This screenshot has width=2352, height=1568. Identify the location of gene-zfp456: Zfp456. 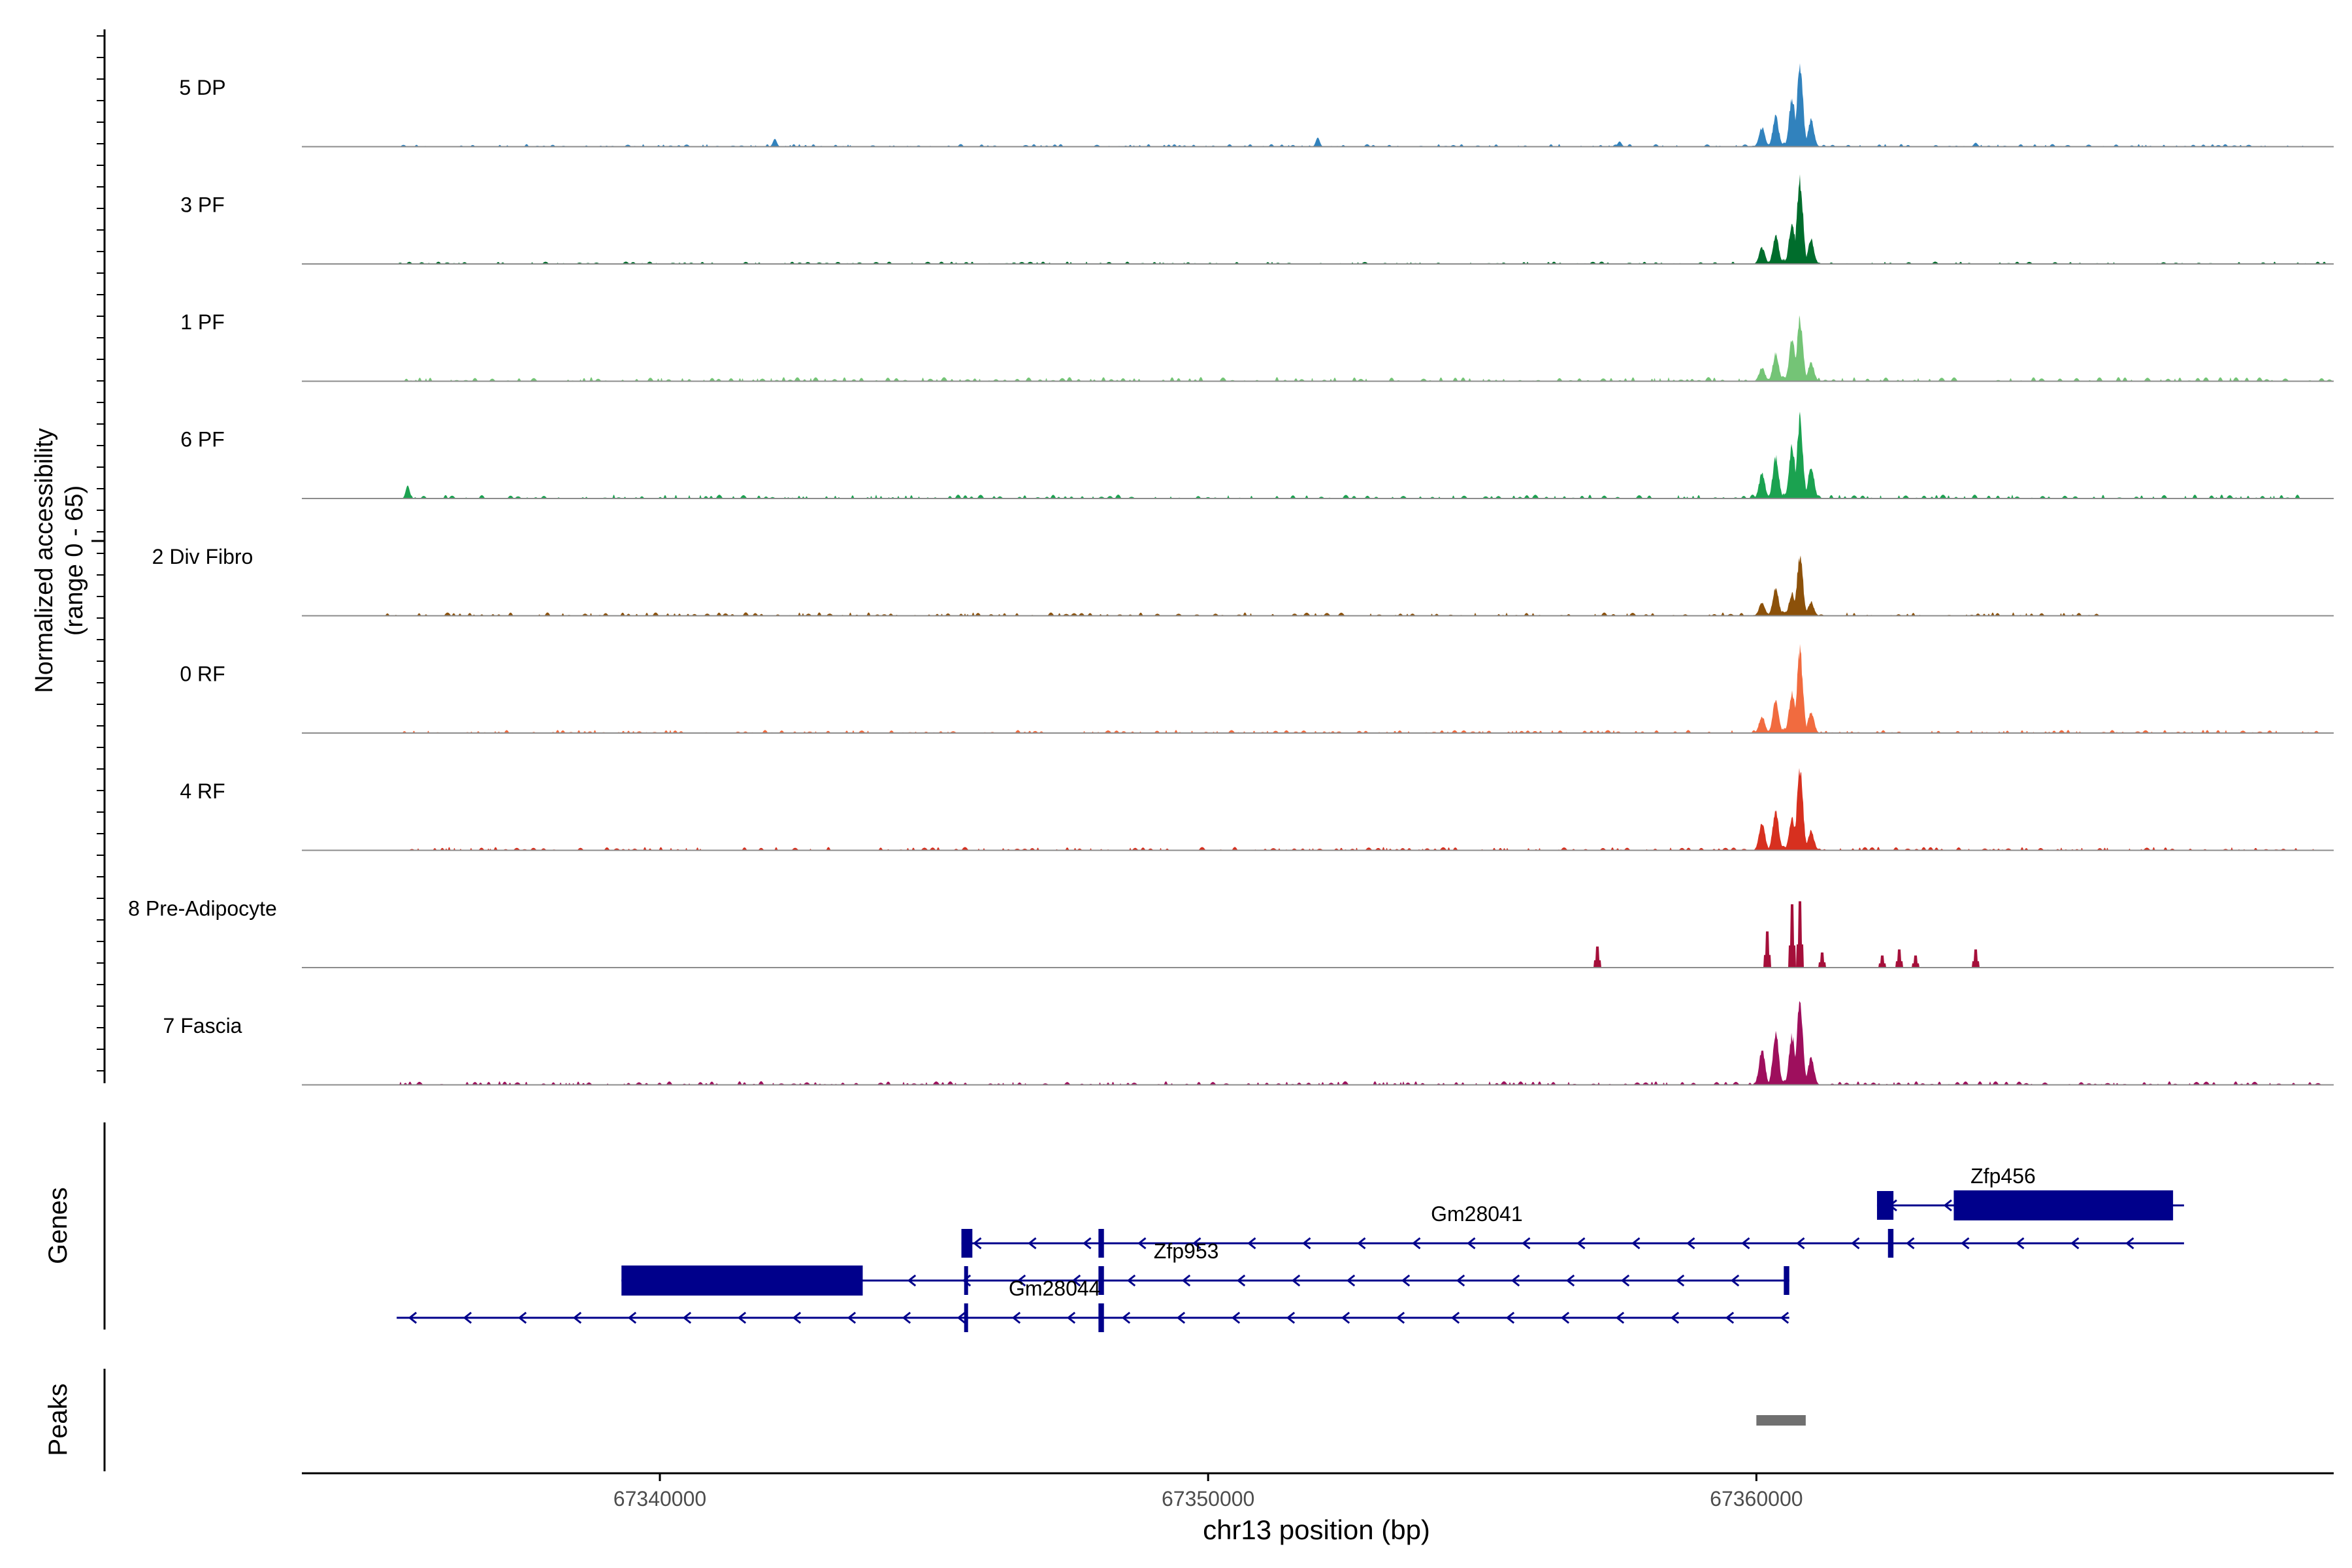
(2030, 1192).